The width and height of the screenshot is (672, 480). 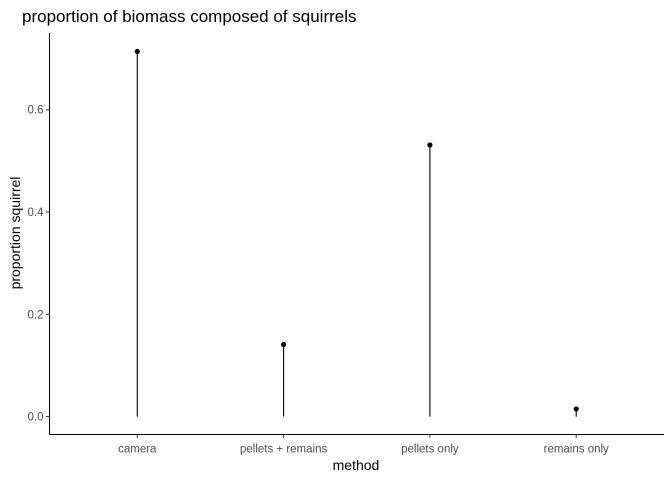 I want to click on x-axis-title: method, so click(x=356, y=465).